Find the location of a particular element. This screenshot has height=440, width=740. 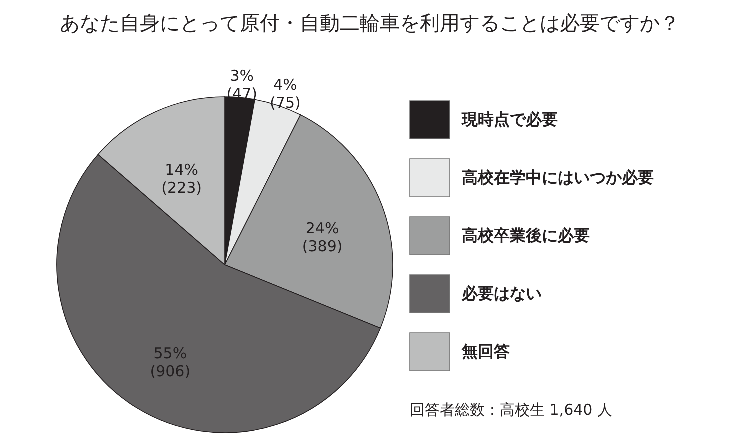

legend-label: 高校在学中にはいつか必要 is located at coordinates (558, 177).